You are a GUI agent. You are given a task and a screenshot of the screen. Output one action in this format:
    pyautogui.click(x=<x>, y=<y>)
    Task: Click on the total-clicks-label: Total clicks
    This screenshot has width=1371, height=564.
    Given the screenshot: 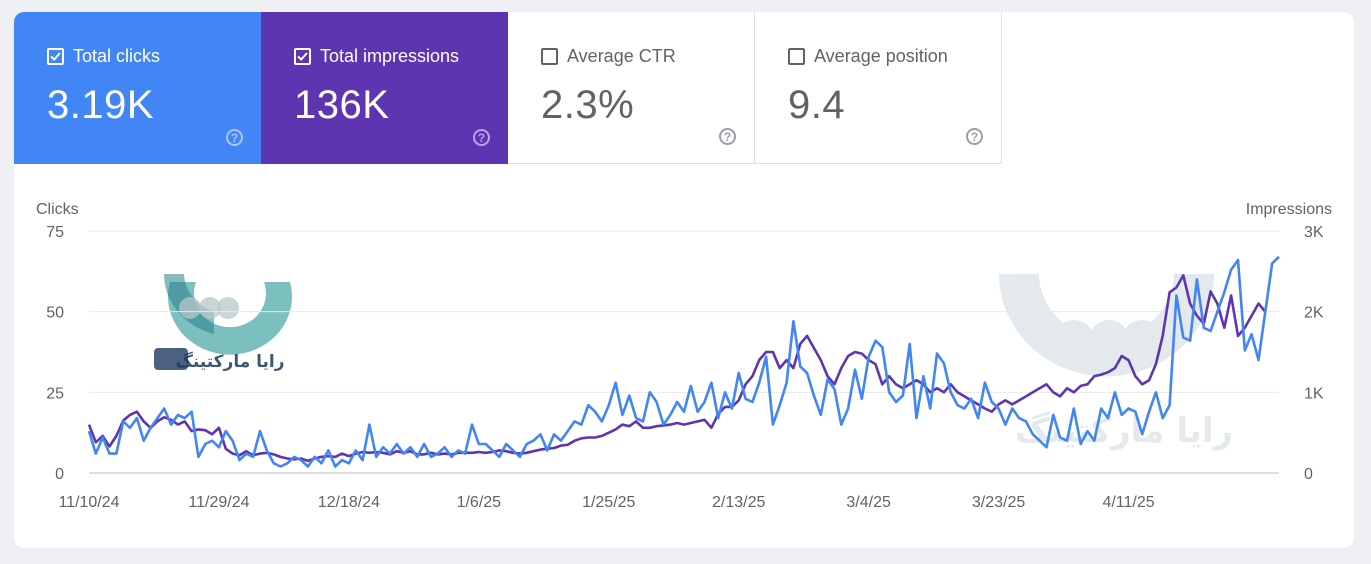 What is the action you would take?
    pyautogui.click(x=117, y=56)
    